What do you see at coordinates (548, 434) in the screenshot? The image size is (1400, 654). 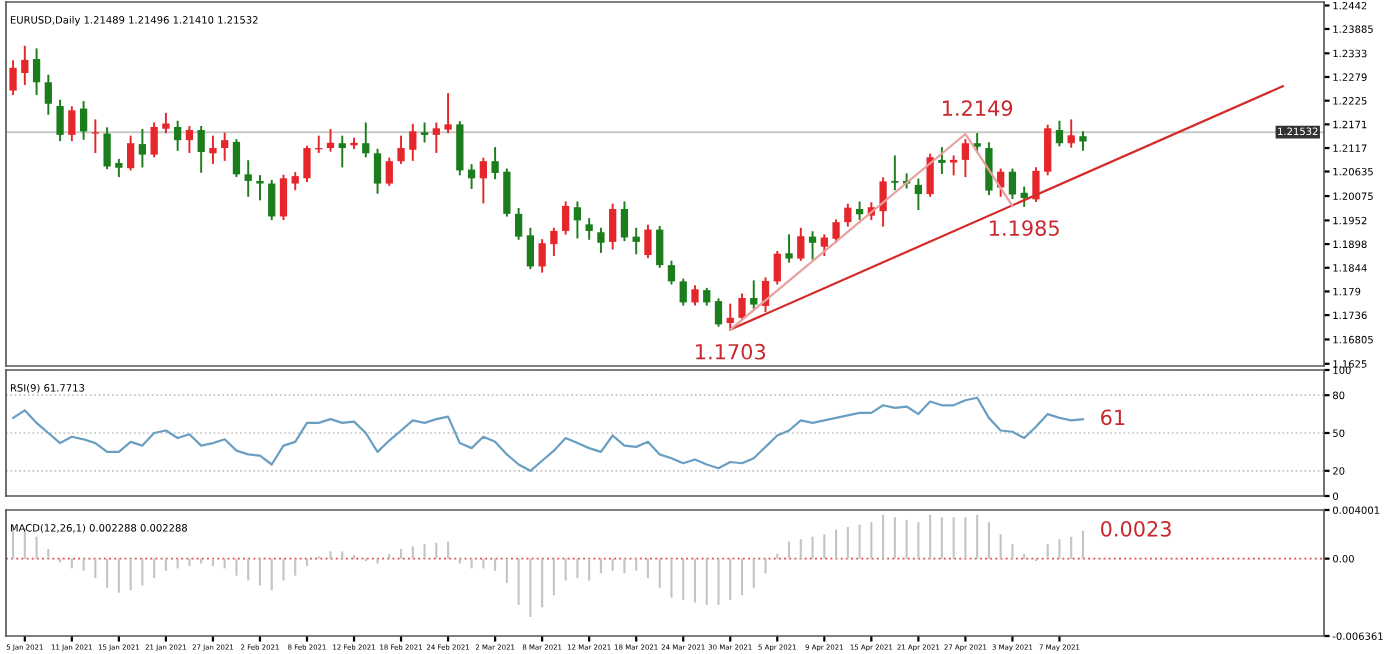 I see `line-series` at bounding box center [548, 434].